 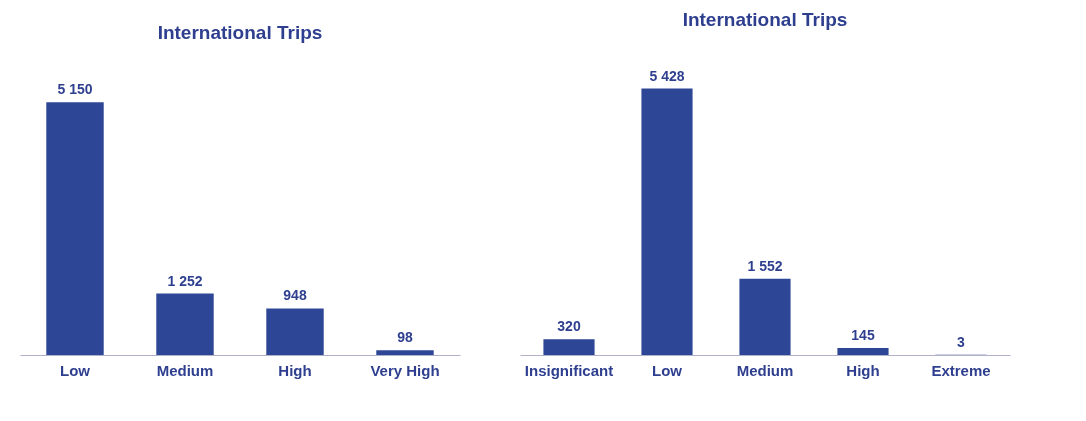 What do you see at coordinates (961, 341) in the screenshot?
I see `data-label: 3` at bounding box center [961, 341].